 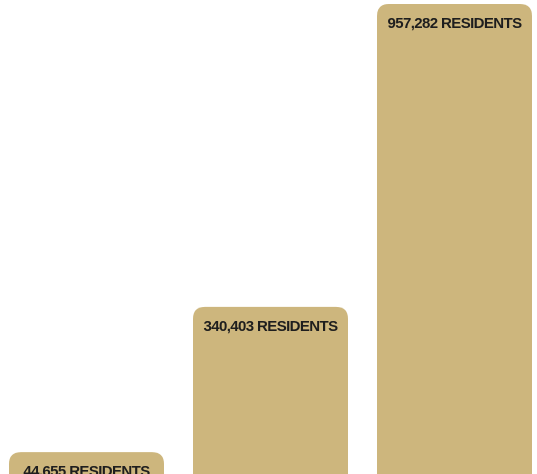 What do you see at coordinates (454, 23) in the screenshot?
I see `bar-value-label-3: 957,282 RESIDENTS` at bounding box center [454, 23].